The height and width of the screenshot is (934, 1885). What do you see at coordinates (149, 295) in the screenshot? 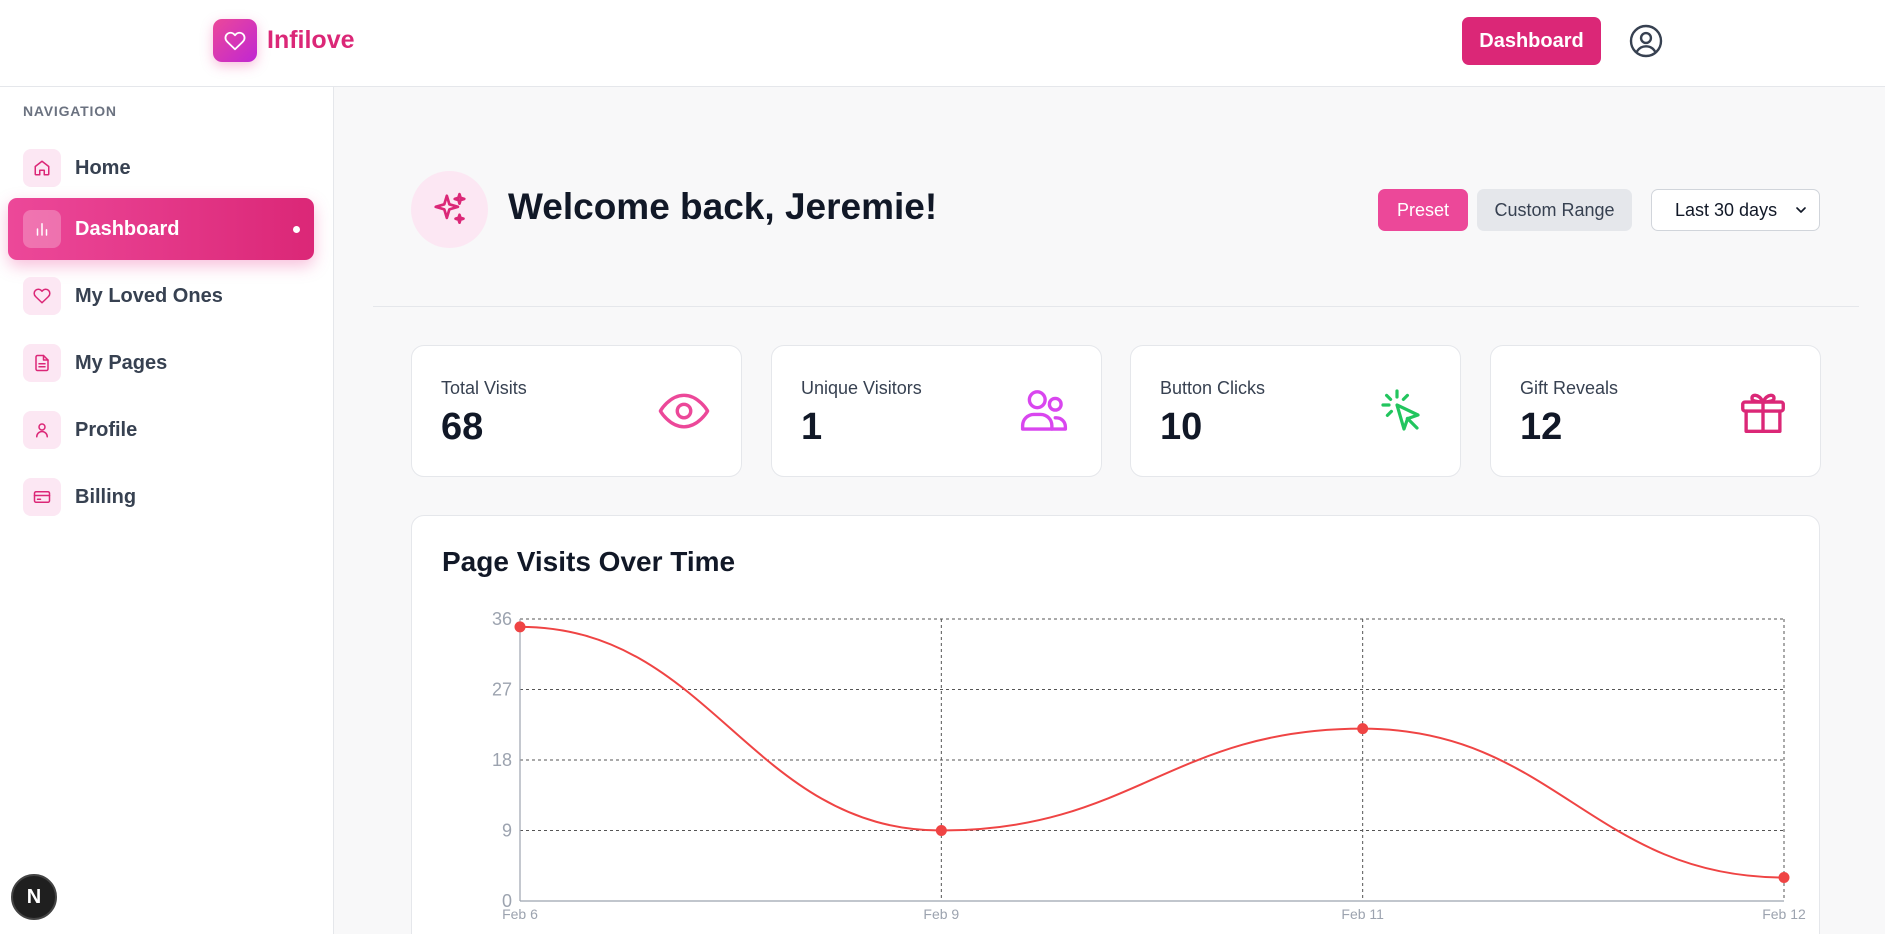
I see `sidebar-item-label: My Loved Ones` at bounding box center [149, 295].